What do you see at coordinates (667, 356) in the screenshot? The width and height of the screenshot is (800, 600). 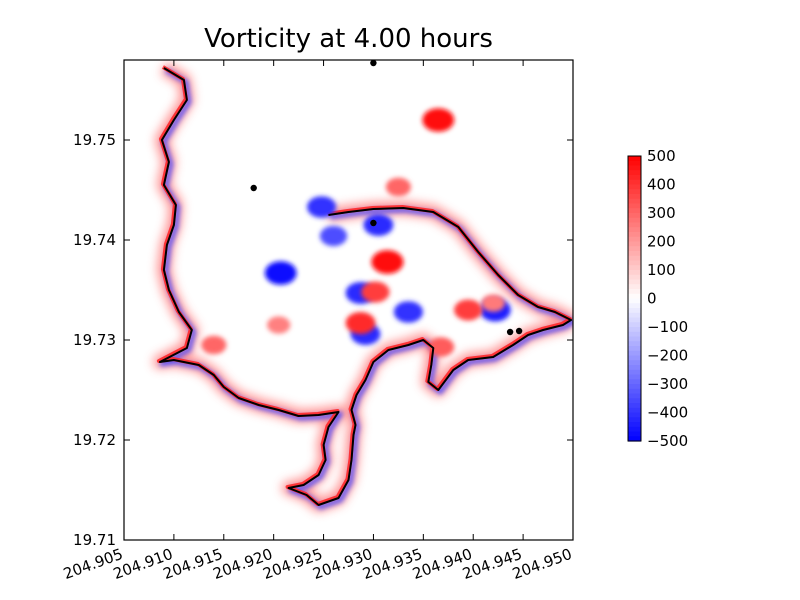 I see `colorbar-tick-label: −200` at bounding box center [667, 356].